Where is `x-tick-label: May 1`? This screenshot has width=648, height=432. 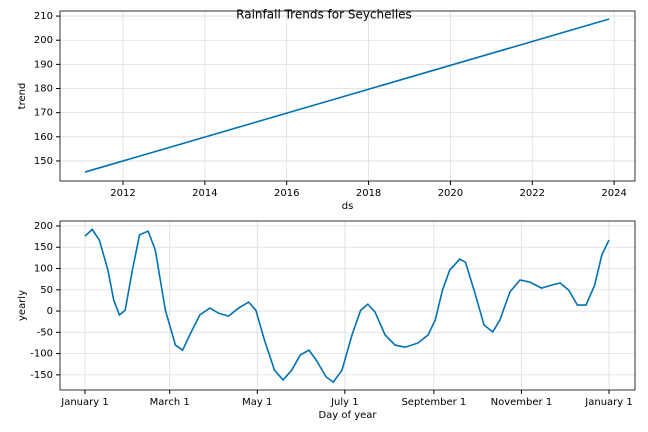 x-tick-label: May 1 is located at coordinates (257, 402).